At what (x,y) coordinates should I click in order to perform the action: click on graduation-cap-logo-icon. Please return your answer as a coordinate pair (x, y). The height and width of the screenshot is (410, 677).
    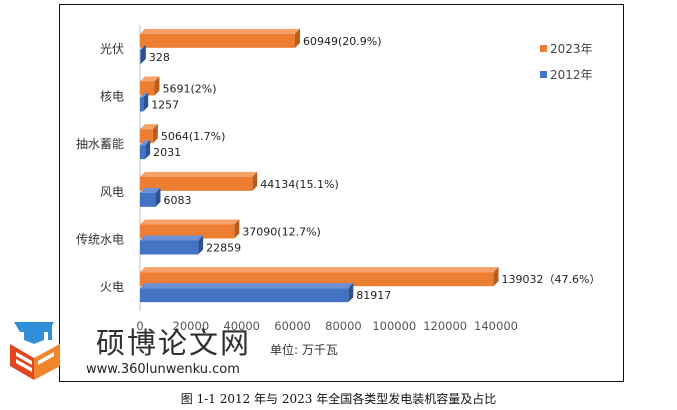
    Looking at the image, I should click on (35, 351).